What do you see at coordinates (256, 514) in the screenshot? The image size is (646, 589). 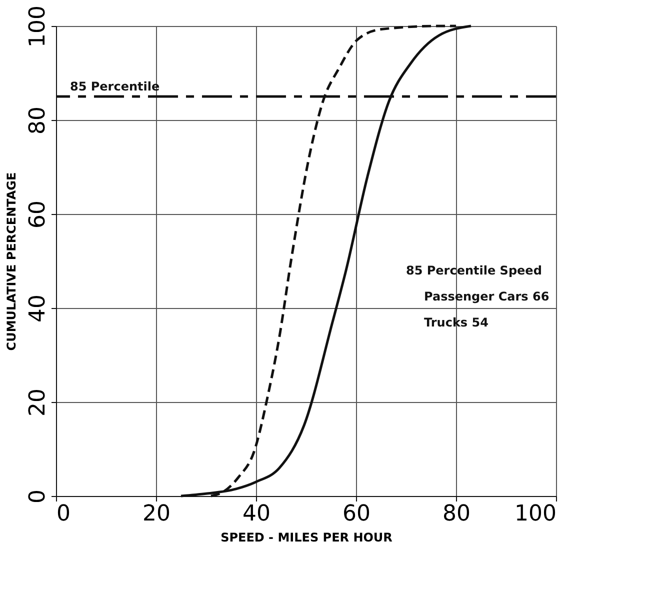 I see `x-tick-label: 40` at bounding box center [256, 514].